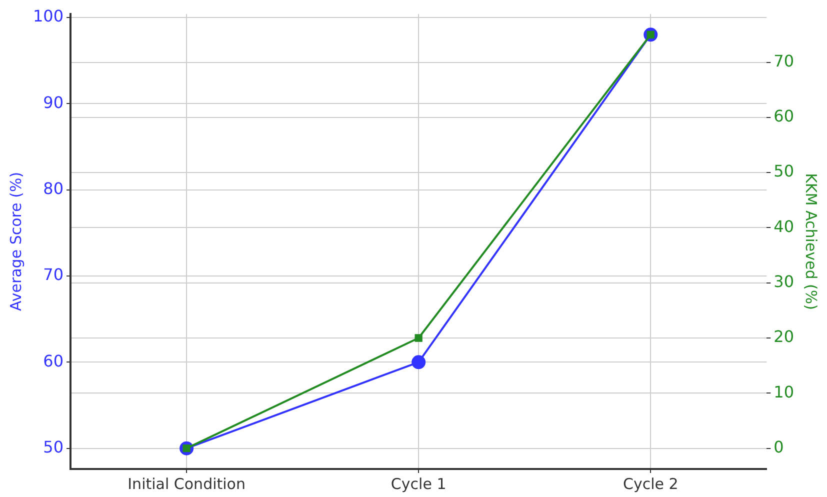 Image resolution: width=827 pixels, height=497 pixels. I want to click on y-tick-label: 70, so click(53, 274).